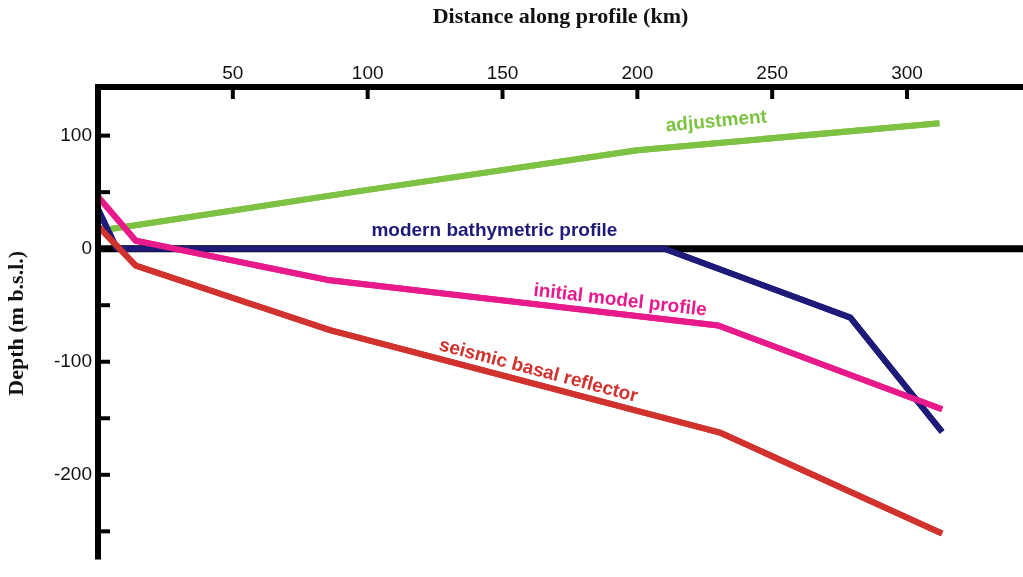 The width and height of the screenshot is (1023, 577). What do you see at coordinates (560, 15) in the screenshot?
I see `x-axis-title: Distance along profile (km)` at bounding box center [560, 15].